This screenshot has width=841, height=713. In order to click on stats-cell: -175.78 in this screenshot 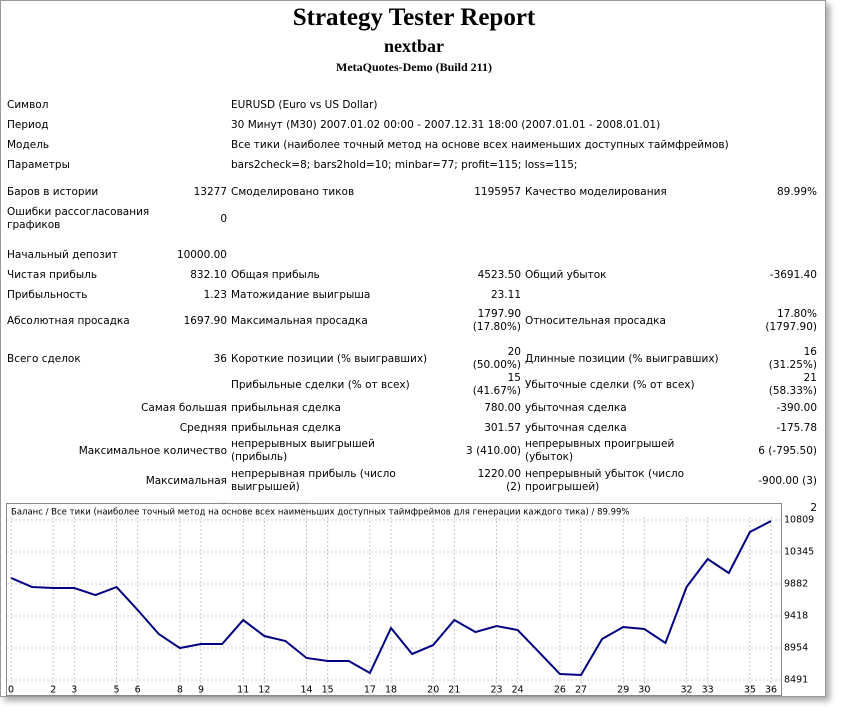, I will do `click(796, 427)`.